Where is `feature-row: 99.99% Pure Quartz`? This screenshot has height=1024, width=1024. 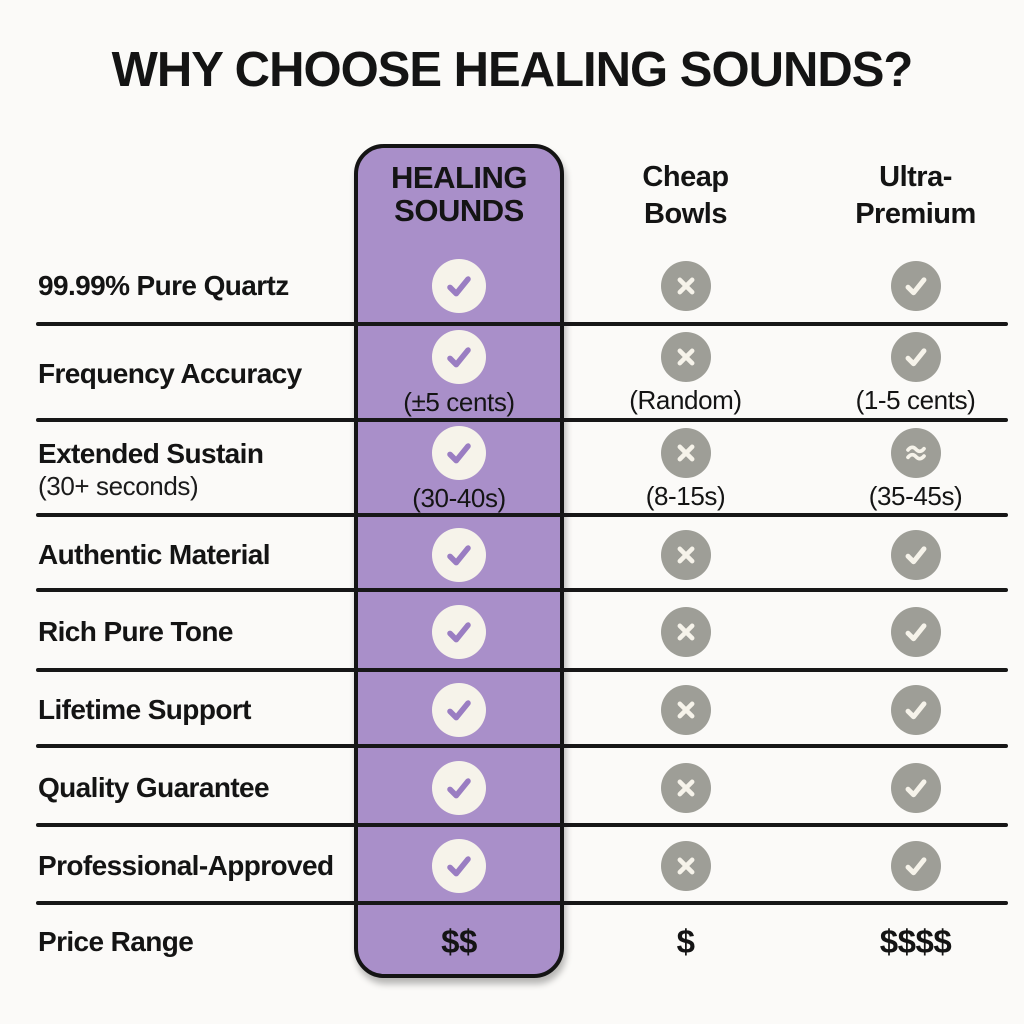 feature-row: 99.99% Pure Quartz is located at coordinates (512, 285).